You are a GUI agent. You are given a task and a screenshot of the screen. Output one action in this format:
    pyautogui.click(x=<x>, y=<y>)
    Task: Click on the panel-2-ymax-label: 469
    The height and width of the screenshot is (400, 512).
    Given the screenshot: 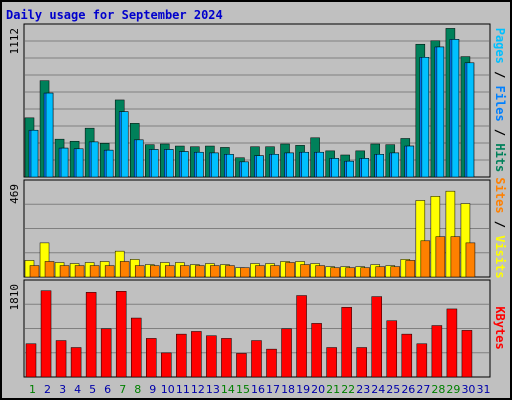 What is the action you would take?
    pyautogui.click(x=14, y=194)
    